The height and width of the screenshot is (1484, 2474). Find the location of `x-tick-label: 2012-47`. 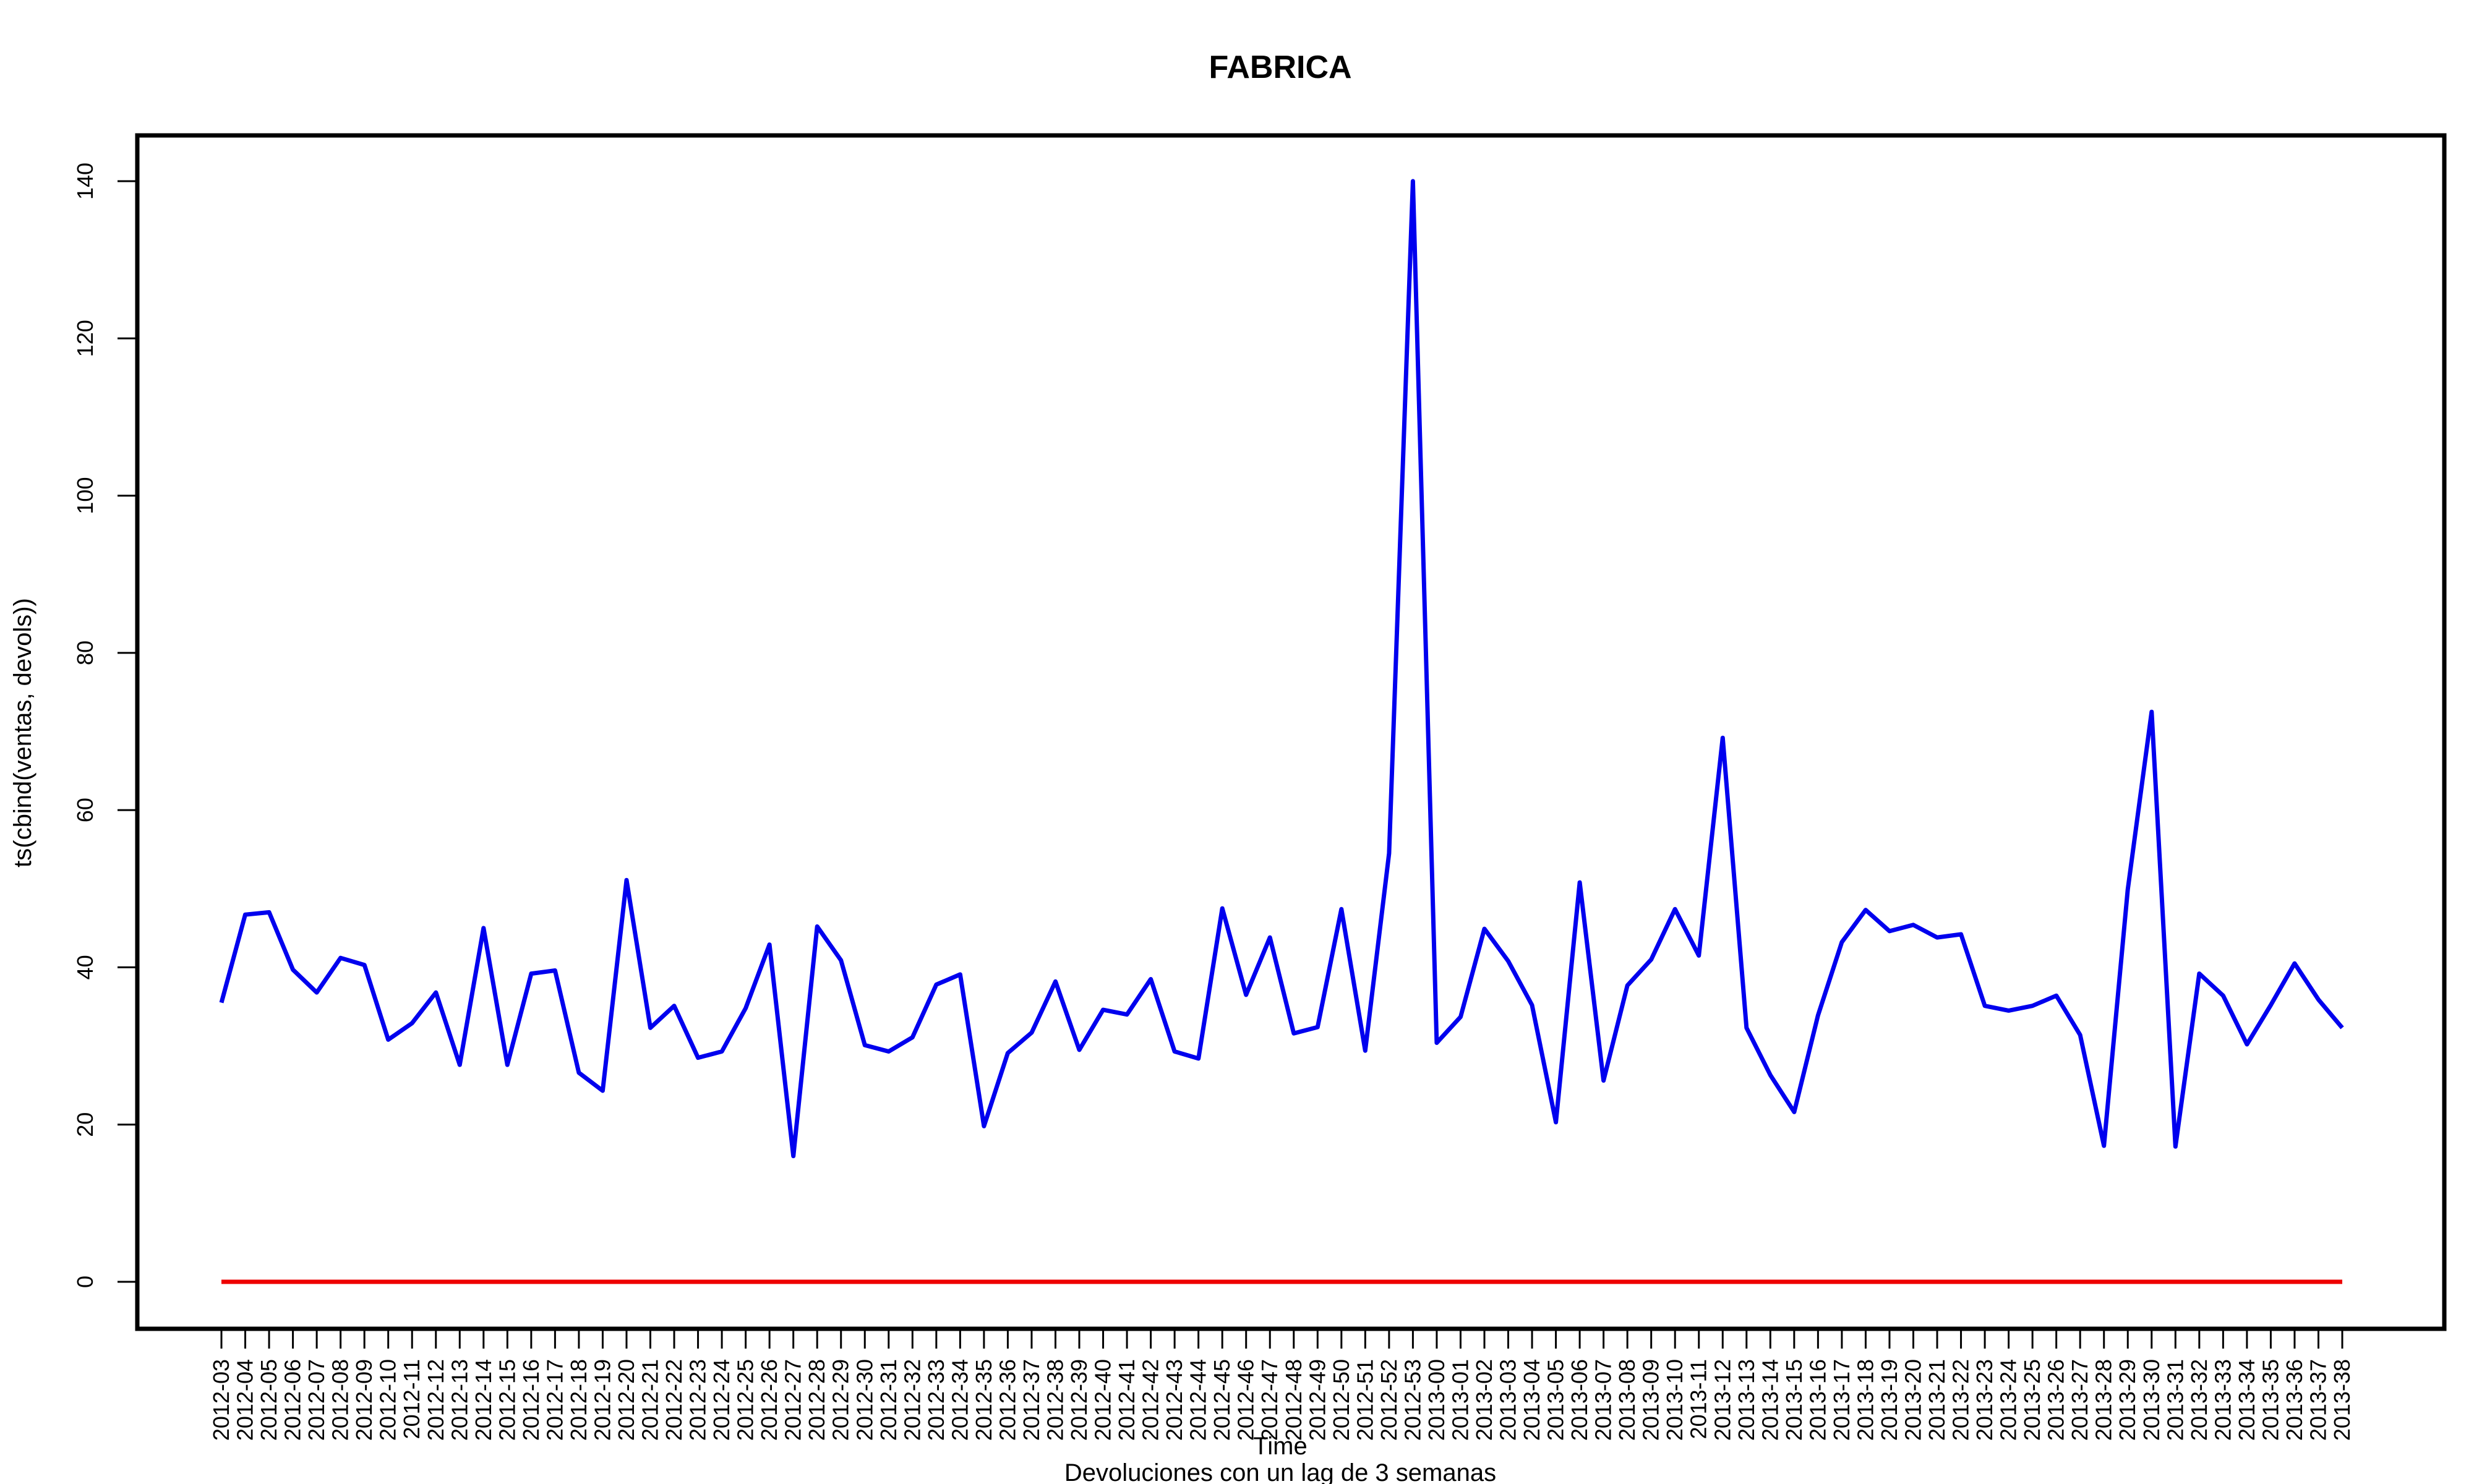

x-tick-label: 2012-47 is located at coordinates (1270, 1400).